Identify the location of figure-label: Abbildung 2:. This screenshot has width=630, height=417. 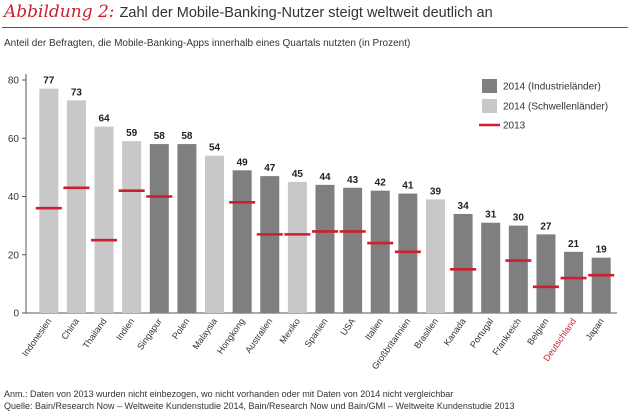
(59, 12).